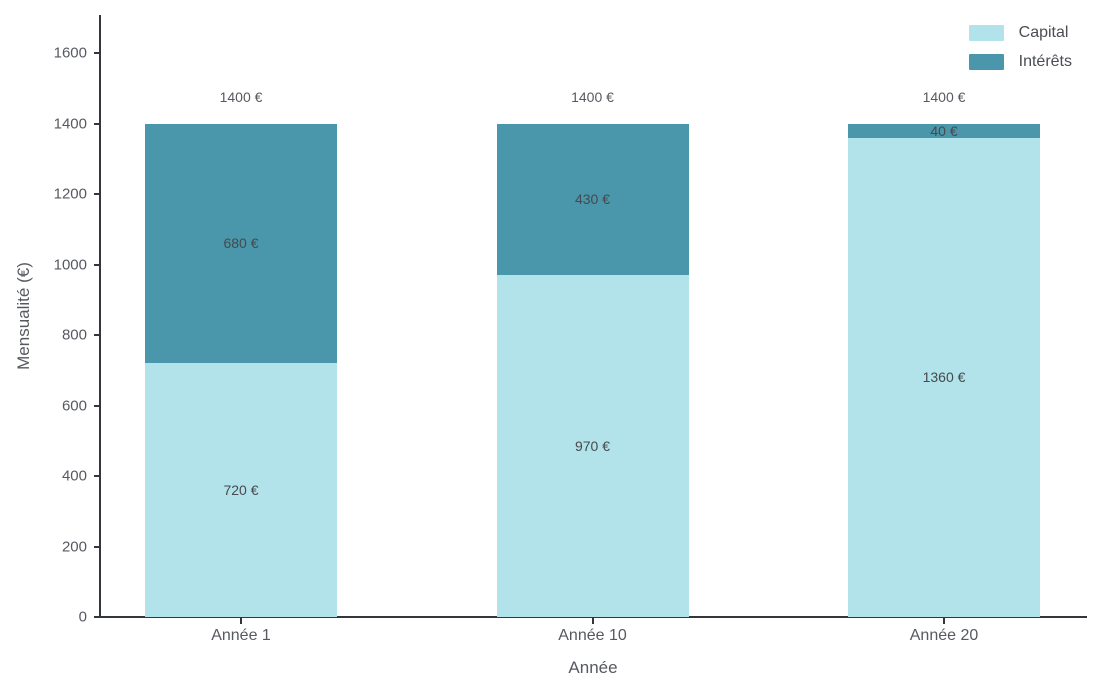 The width and height of the screenshot is (1100, 700). What do you see at coordinates (23, 316) in the screenshot?
I see `y-axis-title: Mensualité (€)` at bounding box center [23, 316].